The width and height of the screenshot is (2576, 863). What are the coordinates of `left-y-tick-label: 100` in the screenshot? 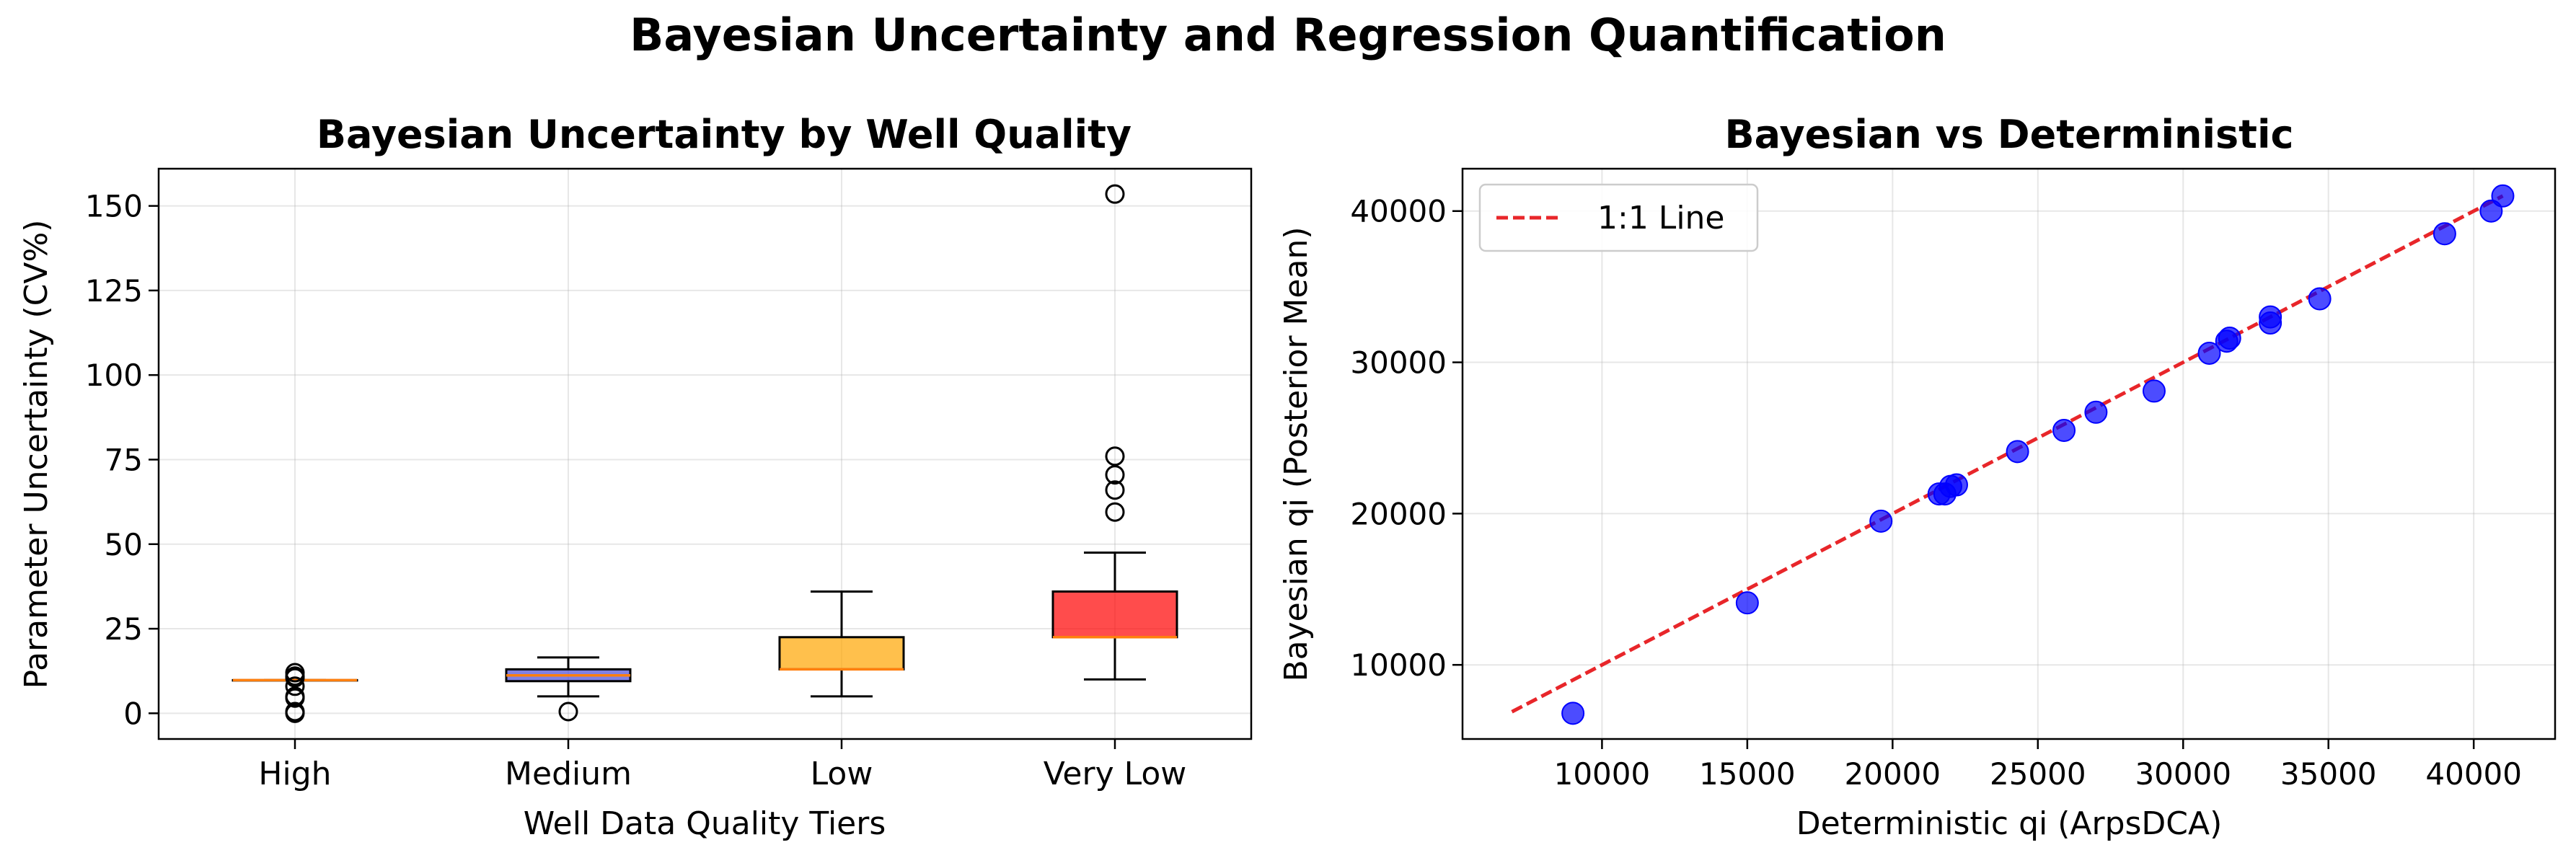 It's located at (114, 375).